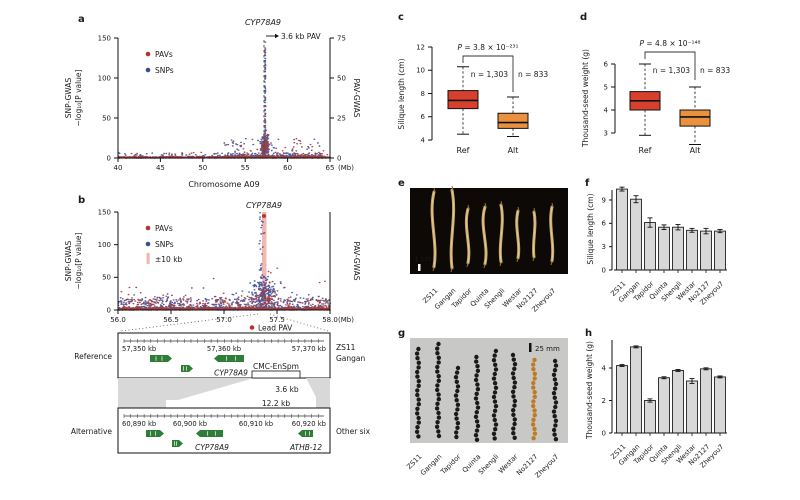 The image size is (800, 500). I want to click on d-alt-tick: Alt, so click(695, 150).